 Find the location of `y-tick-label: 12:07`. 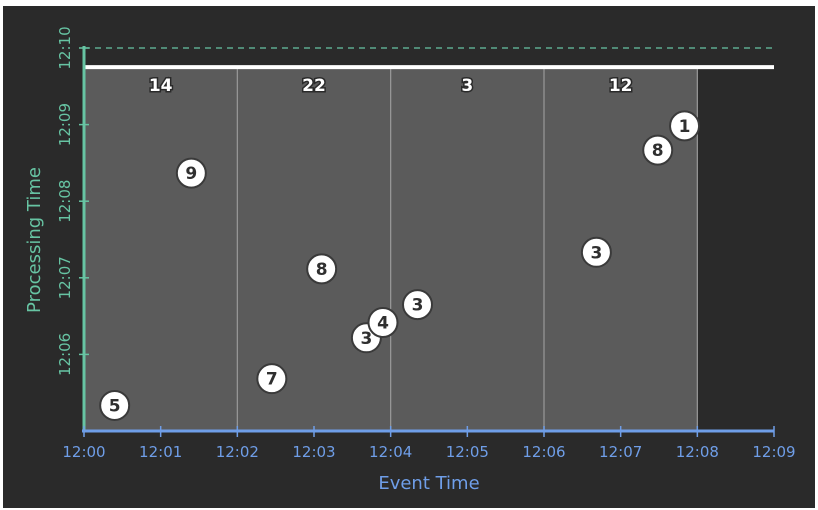

y-tick-label: 12:07 is located at coordinates (65, 277).